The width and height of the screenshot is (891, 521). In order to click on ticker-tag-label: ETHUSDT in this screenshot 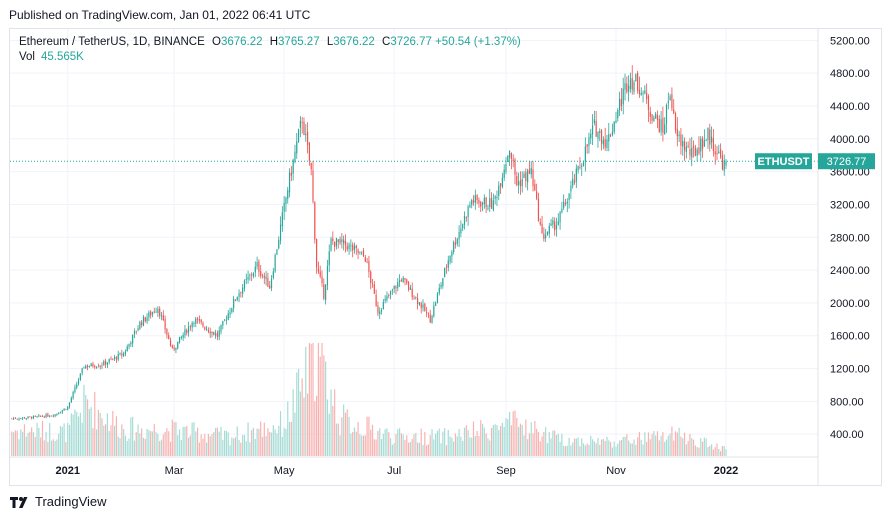, I will do `click(784, 162)`.